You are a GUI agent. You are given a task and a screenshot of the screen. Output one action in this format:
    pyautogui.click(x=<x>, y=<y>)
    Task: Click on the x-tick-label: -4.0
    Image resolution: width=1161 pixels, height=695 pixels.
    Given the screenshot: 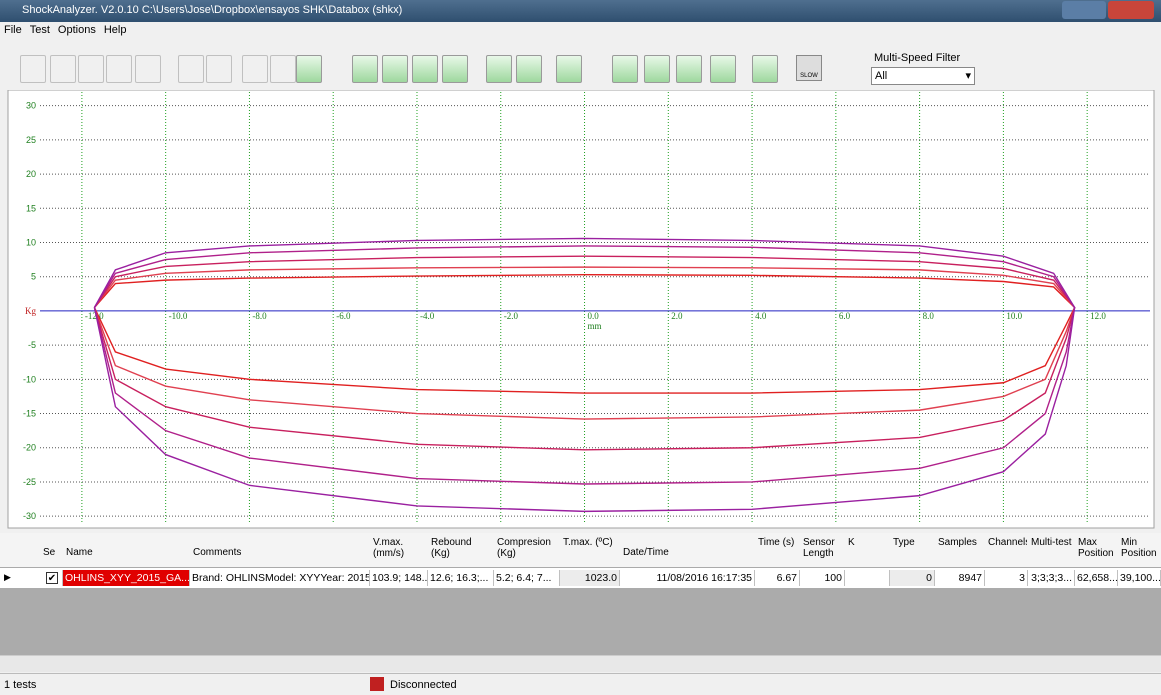 What is the action you would take?
    pyautogui.click(x=427, y=316)
    